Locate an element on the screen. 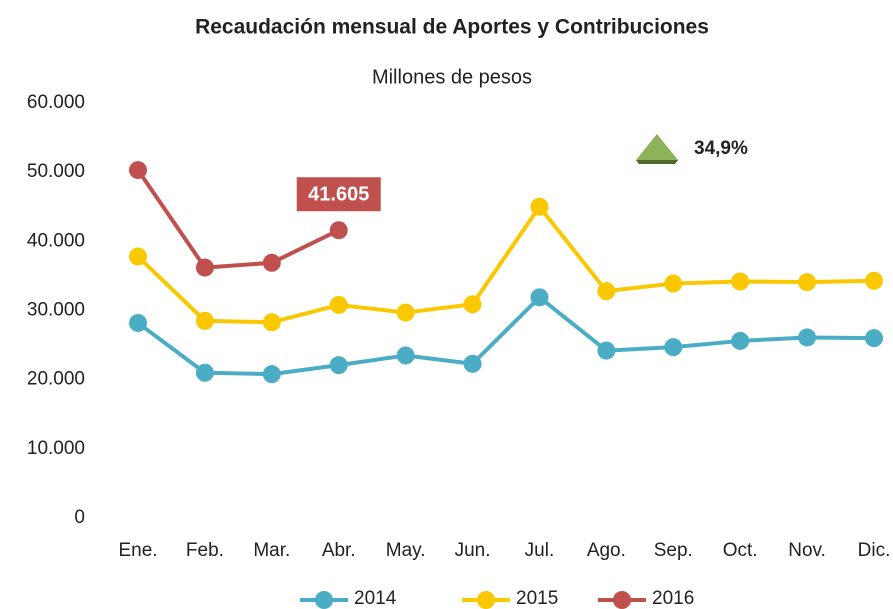  x-tick-label: Jun. is located at coordinates (473, 550).